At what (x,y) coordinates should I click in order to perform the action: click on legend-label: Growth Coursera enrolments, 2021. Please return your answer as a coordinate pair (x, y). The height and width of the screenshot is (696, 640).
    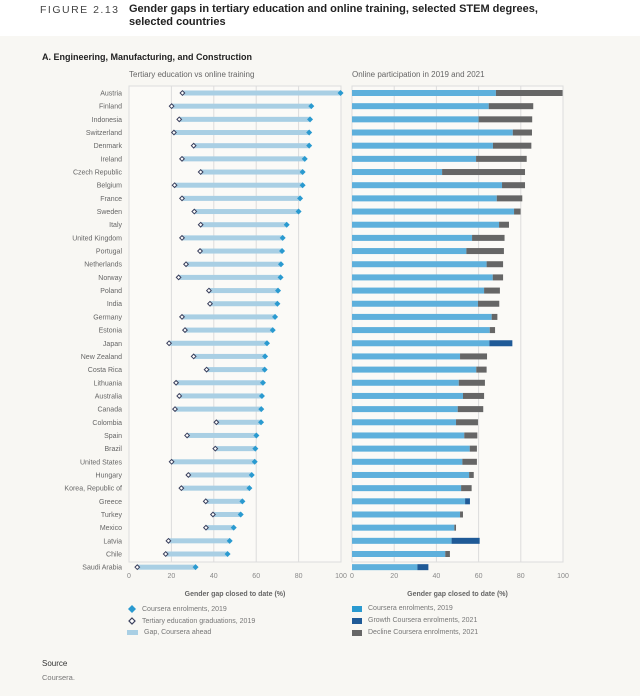
    Looking at the image, I should click on (423, 620).